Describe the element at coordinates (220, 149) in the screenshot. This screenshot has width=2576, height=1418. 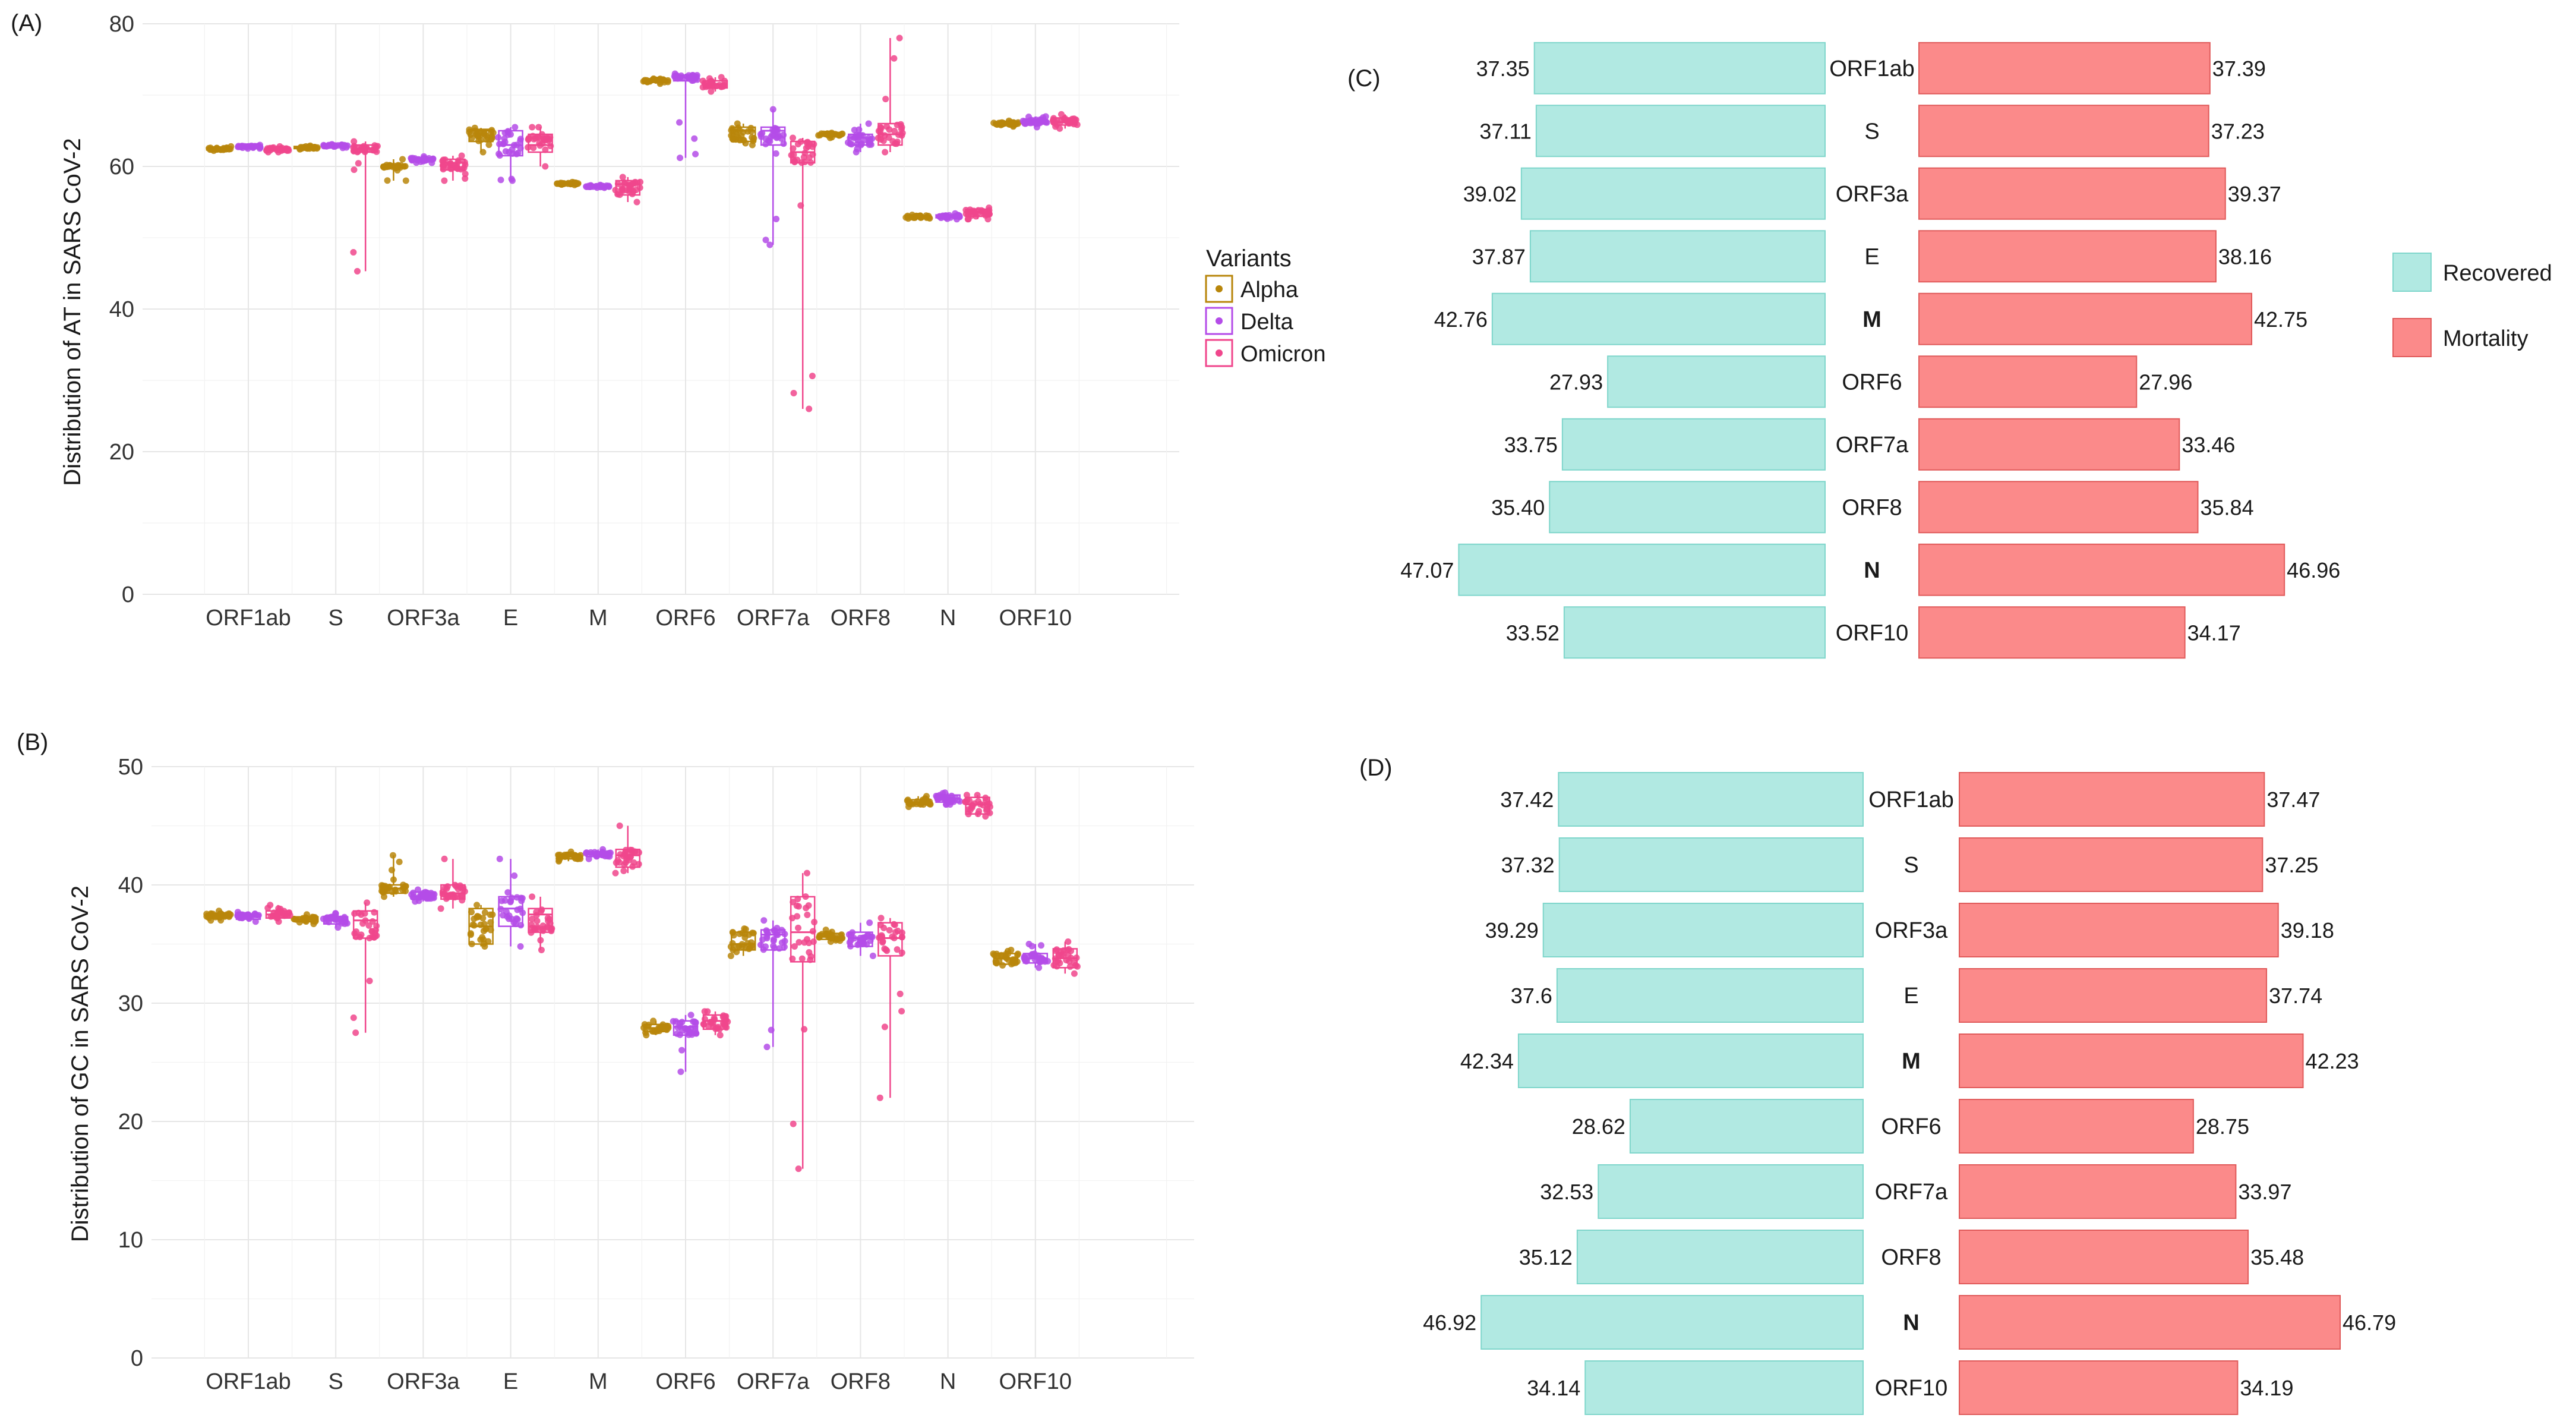
I see `box-alpha-orf1ab` at that location.